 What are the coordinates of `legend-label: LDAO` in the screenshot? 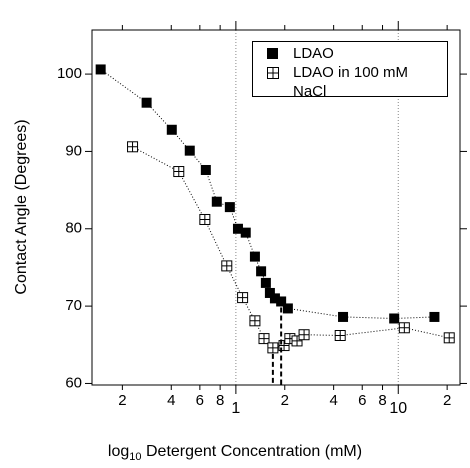 It's located at (313, 53).